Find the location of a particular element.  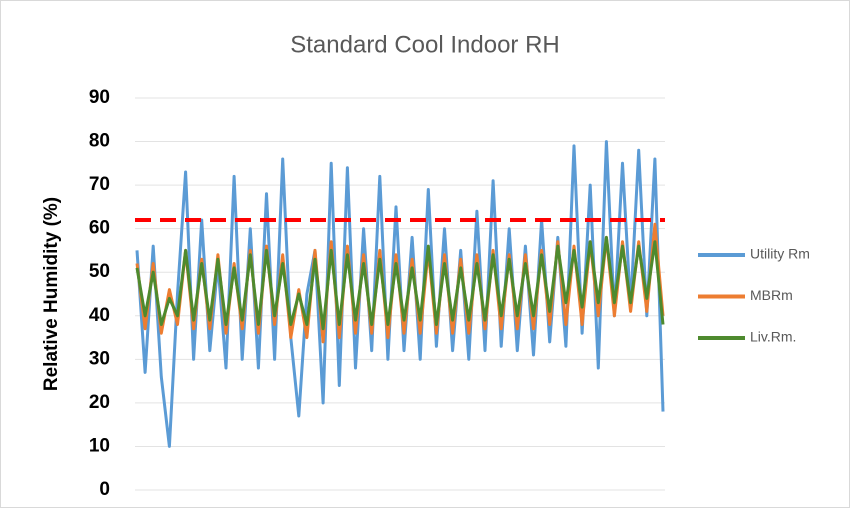

y-tick-label: 80 is located at coordinates (99, 141).